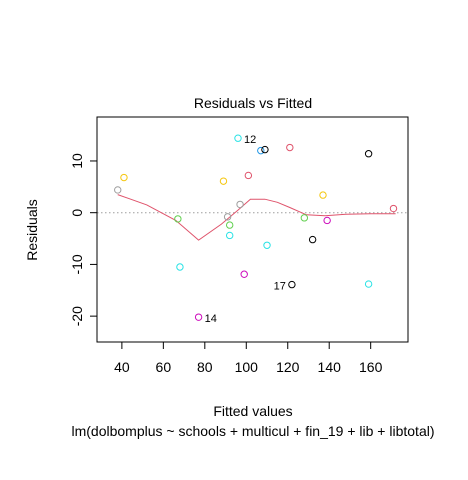  Describe the element at coordinates (371, 367) in the screenshot. I see `x-tick-label: 160` at that location.